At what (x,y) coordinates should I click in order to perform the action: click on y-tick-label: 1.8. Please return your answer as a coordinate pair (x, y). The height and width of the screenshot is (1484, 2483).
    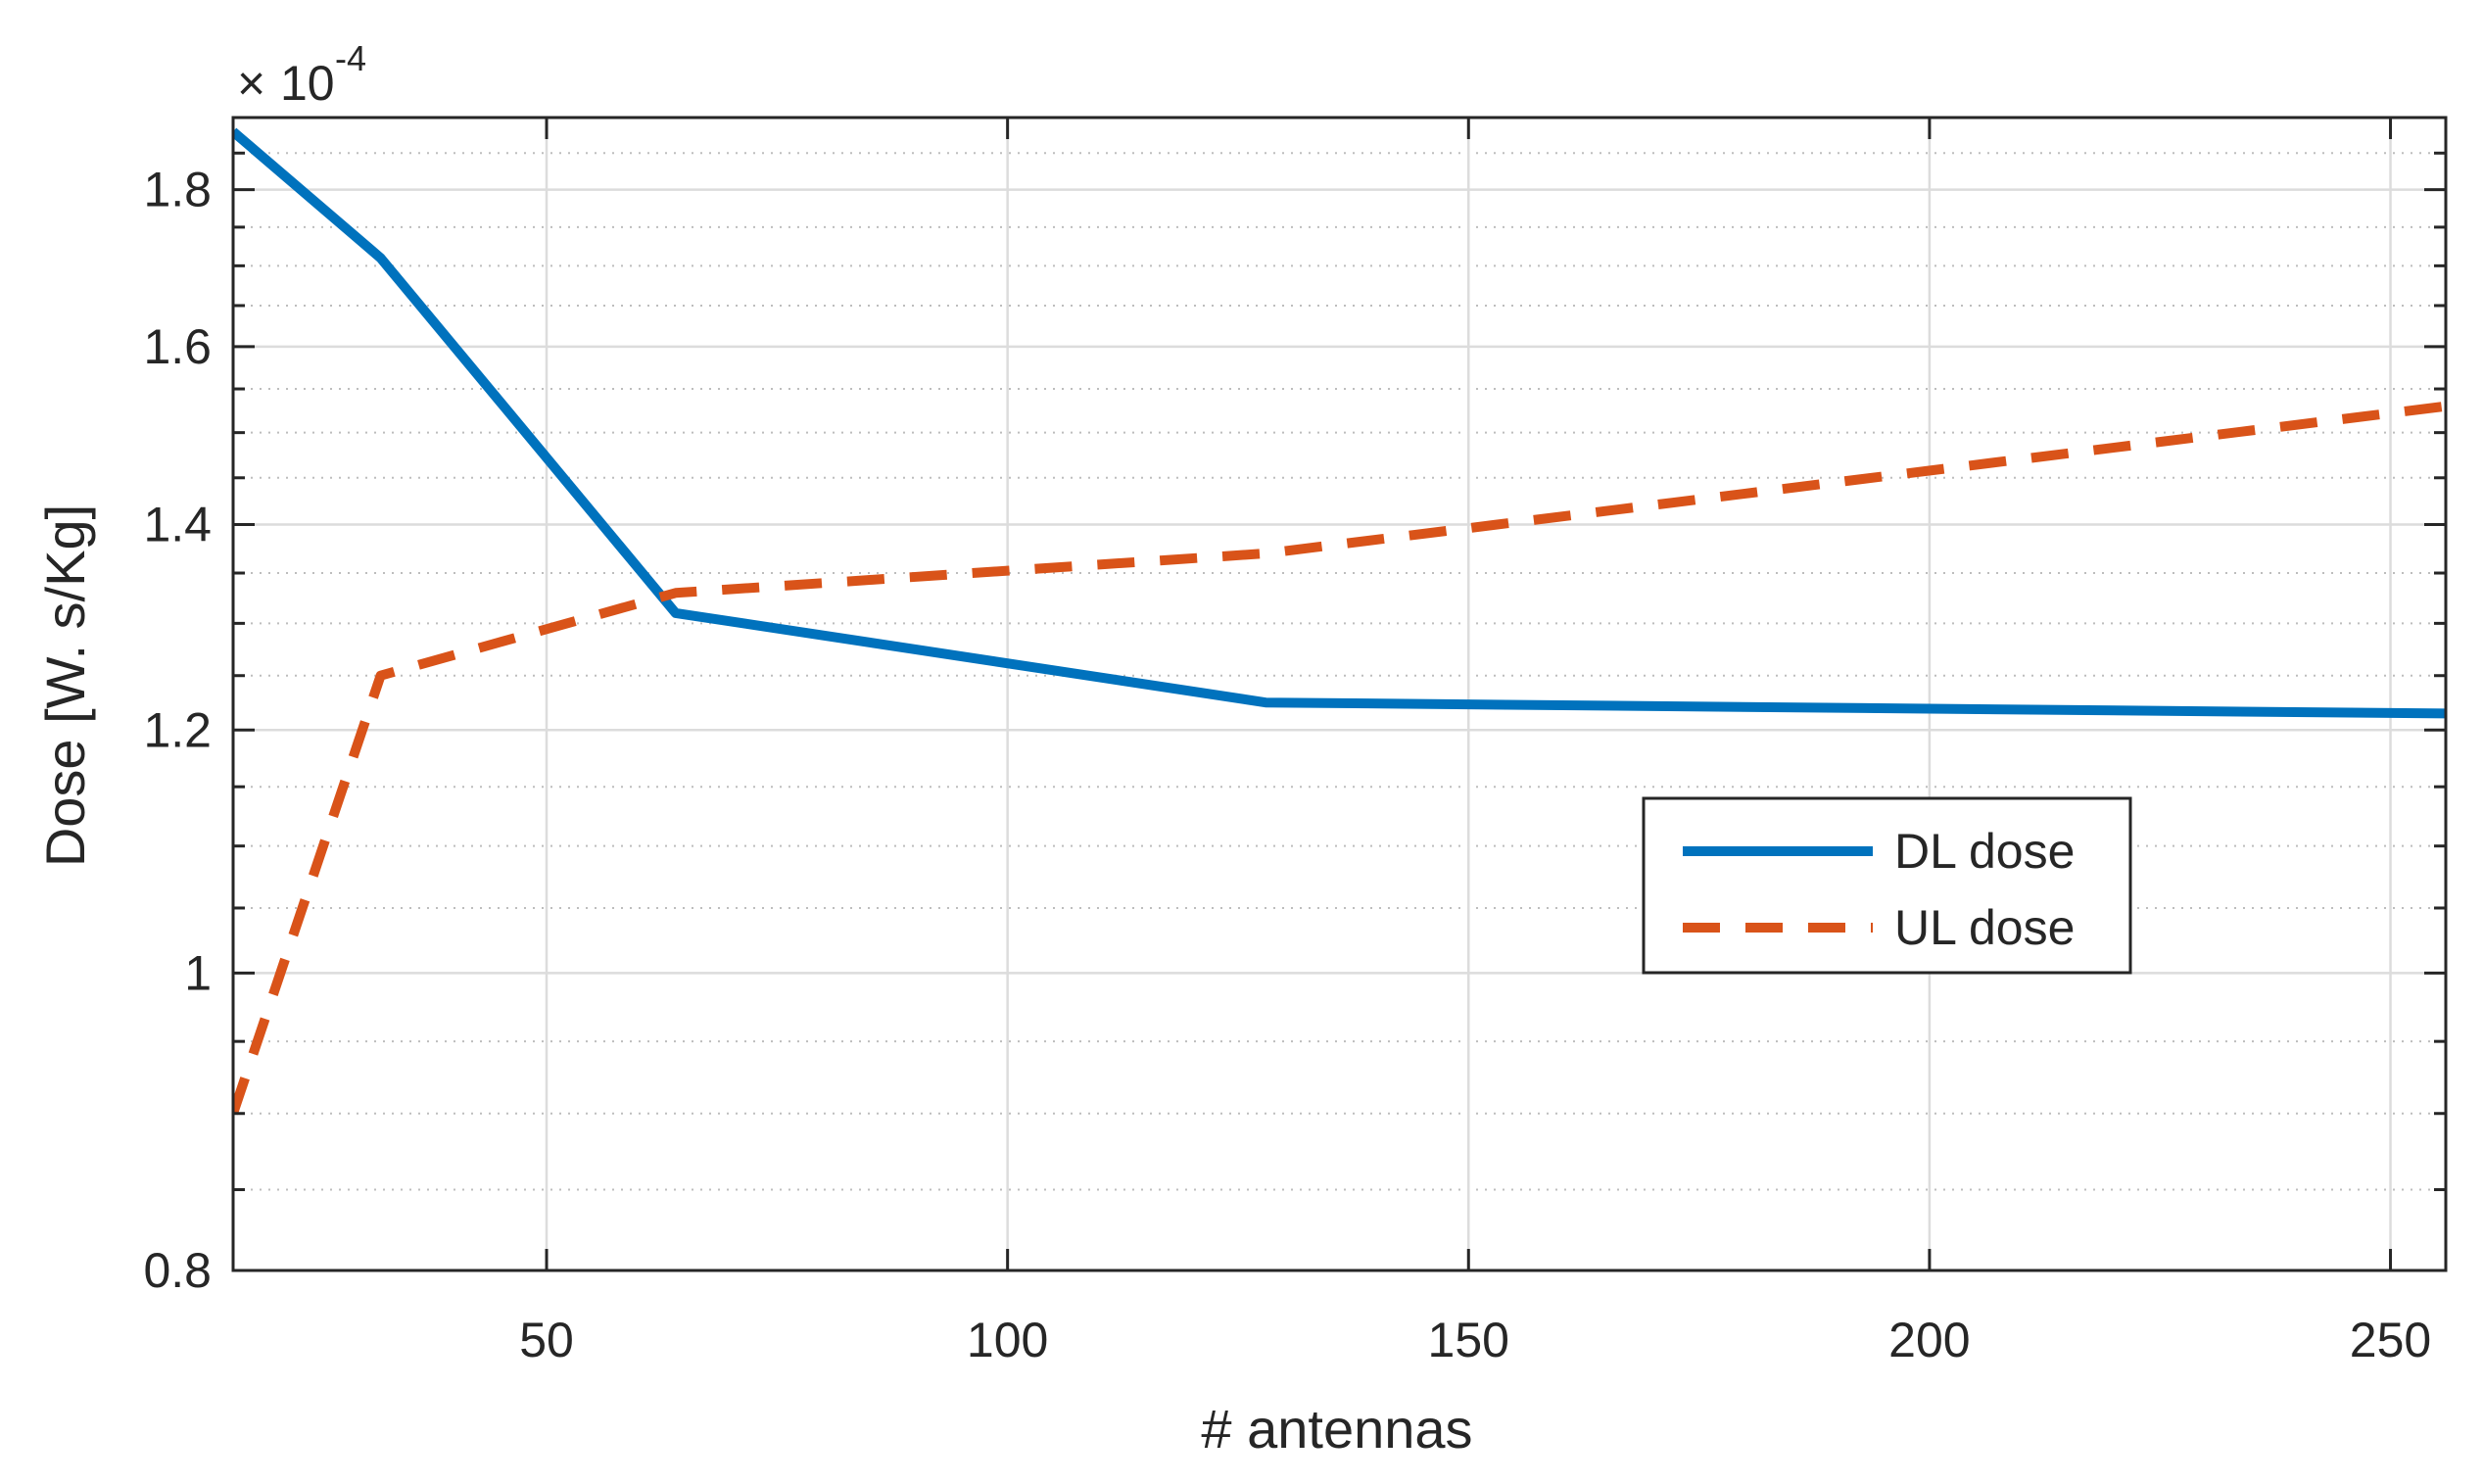
    Looking at the image, I should click on (177, 190).